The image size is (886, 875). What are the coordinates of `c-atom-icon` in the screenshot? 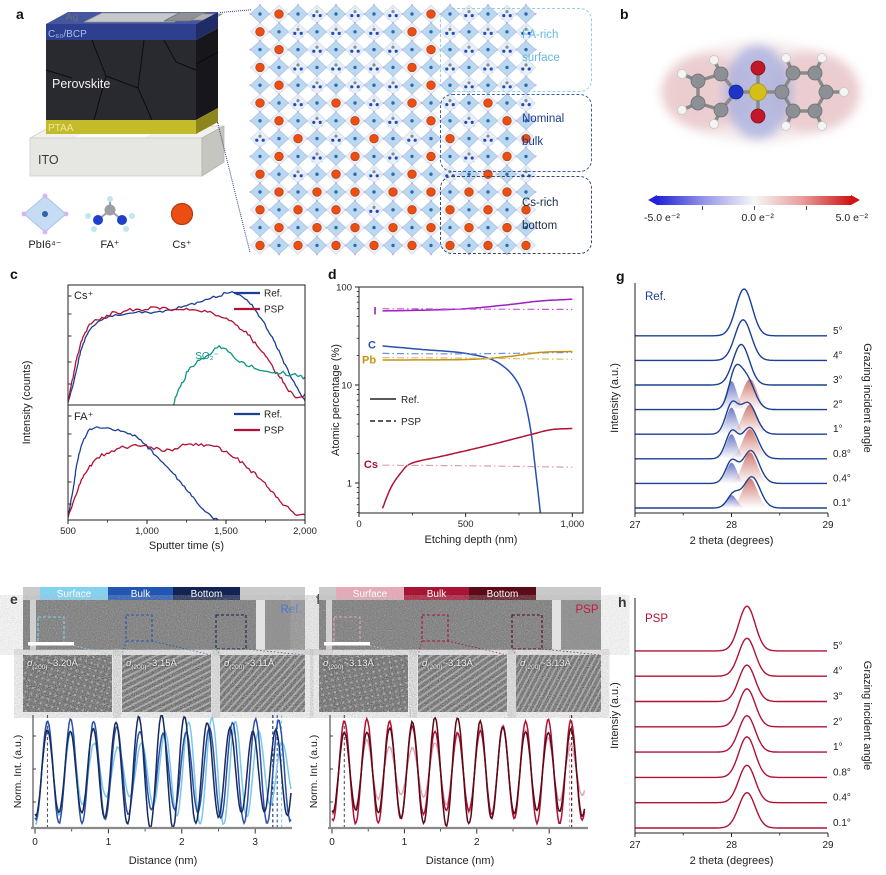 It's located at (721, 74).